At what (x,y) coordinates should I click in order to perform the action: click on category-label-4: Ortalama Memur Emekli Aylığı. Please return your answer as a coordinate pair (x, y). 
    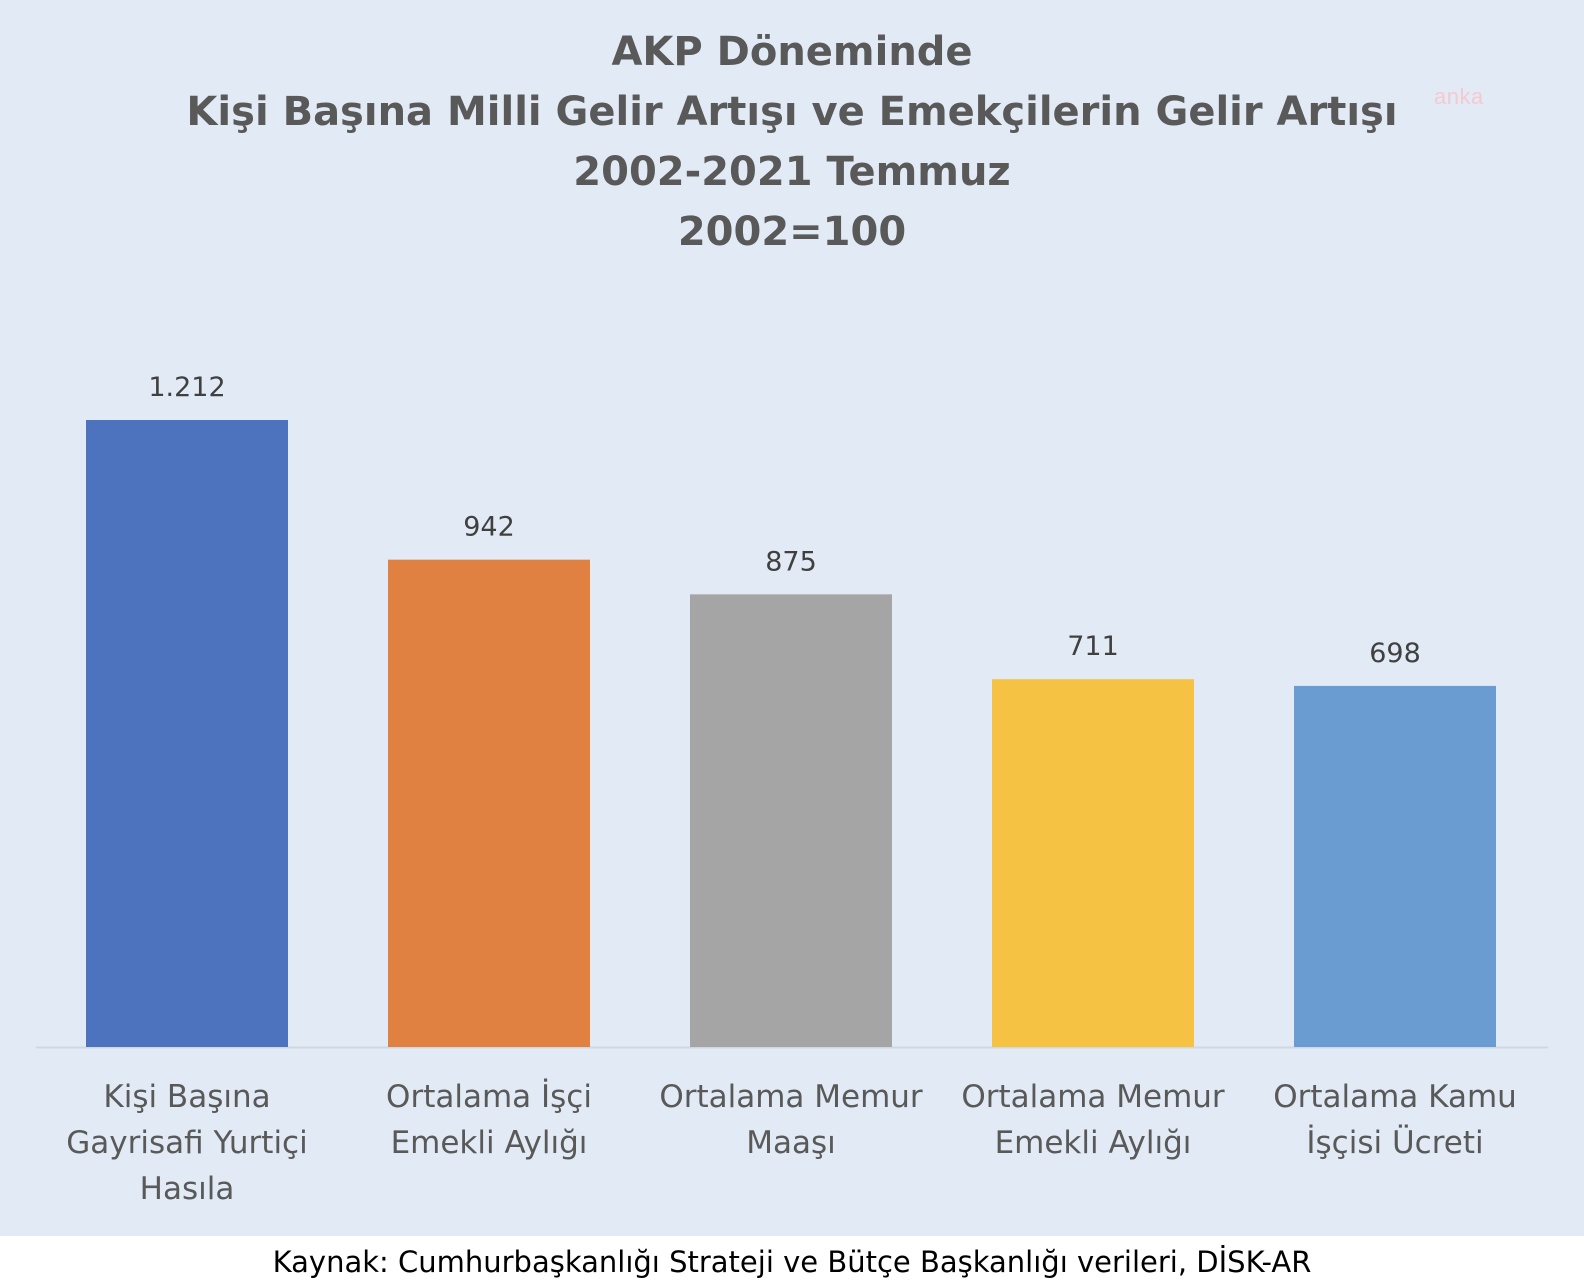
    Looking at the image, I should click on (1093, 1120).